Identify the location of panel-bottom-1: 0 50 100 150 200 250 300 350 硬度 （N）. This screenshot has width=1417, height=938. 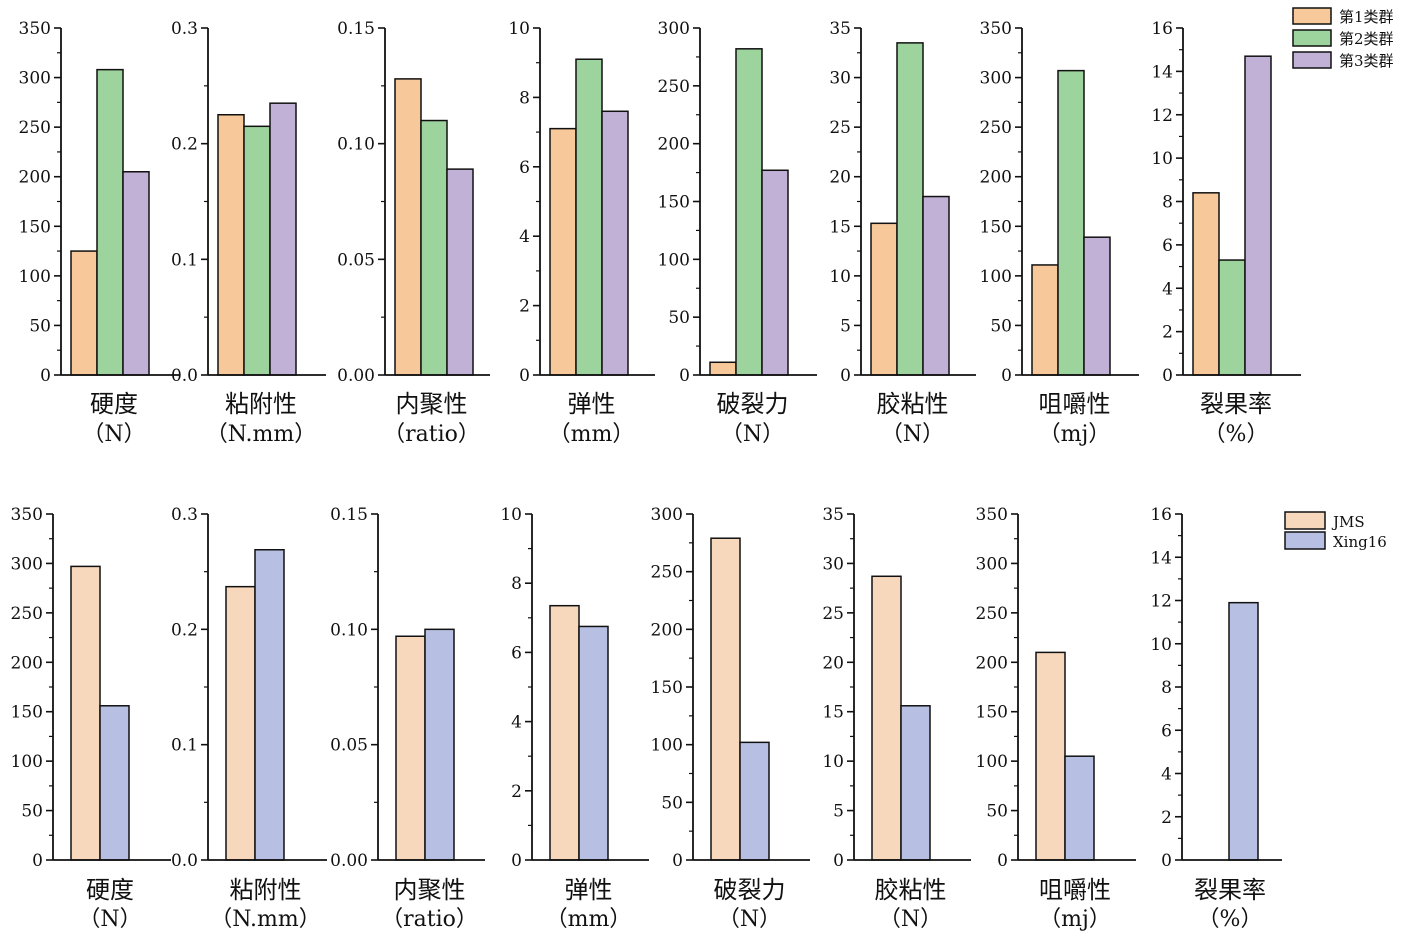
(91, 718).